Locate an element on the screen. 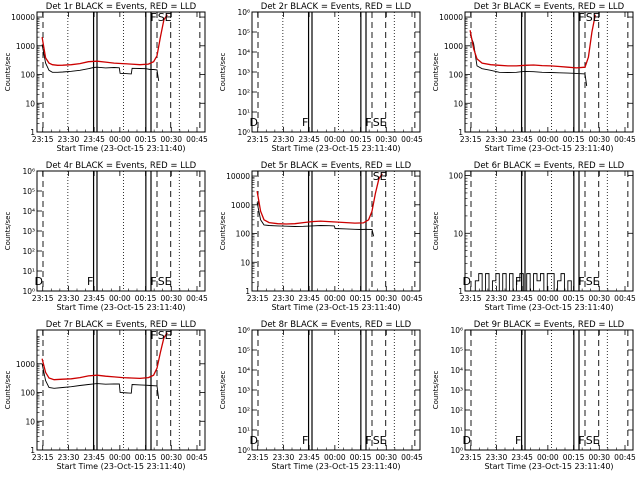 This screenshot has height=480, width=640. y-tick-label: 10⁰ is located at coordinates (243, 450).